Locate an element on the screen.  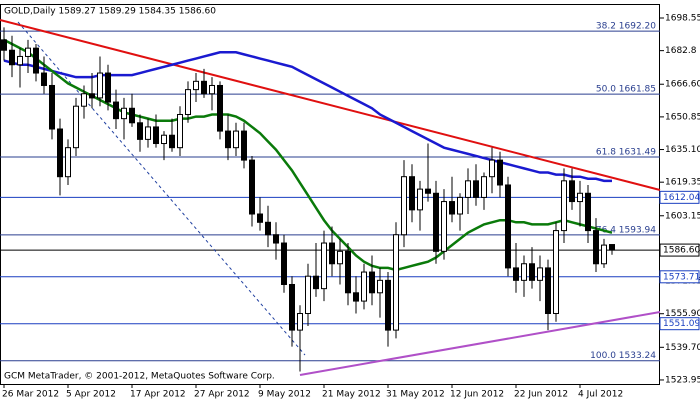
y-tick-label: 1619.35 is located at coordinates (682, 183).